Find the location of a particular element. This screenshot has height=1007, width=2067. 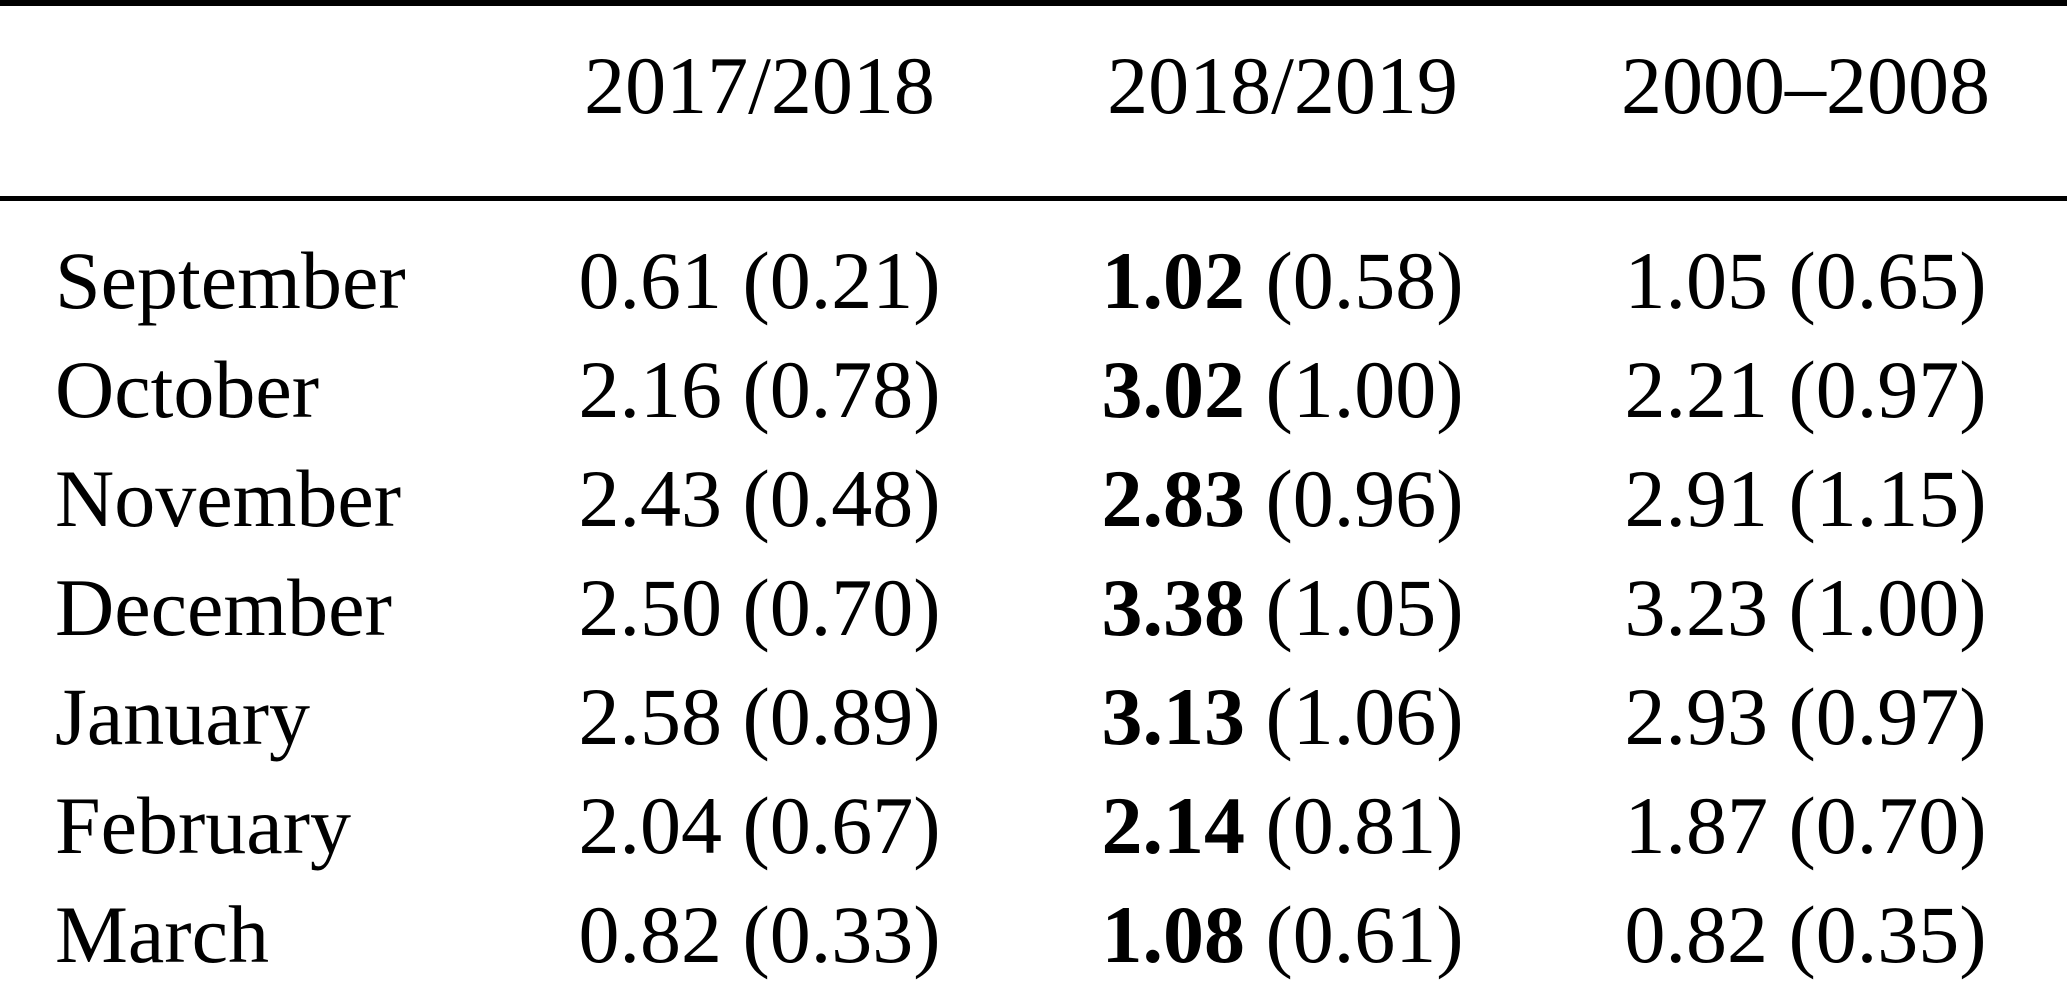

value-cell: 0.82 (0.33) is located at coordinates (759, 943).